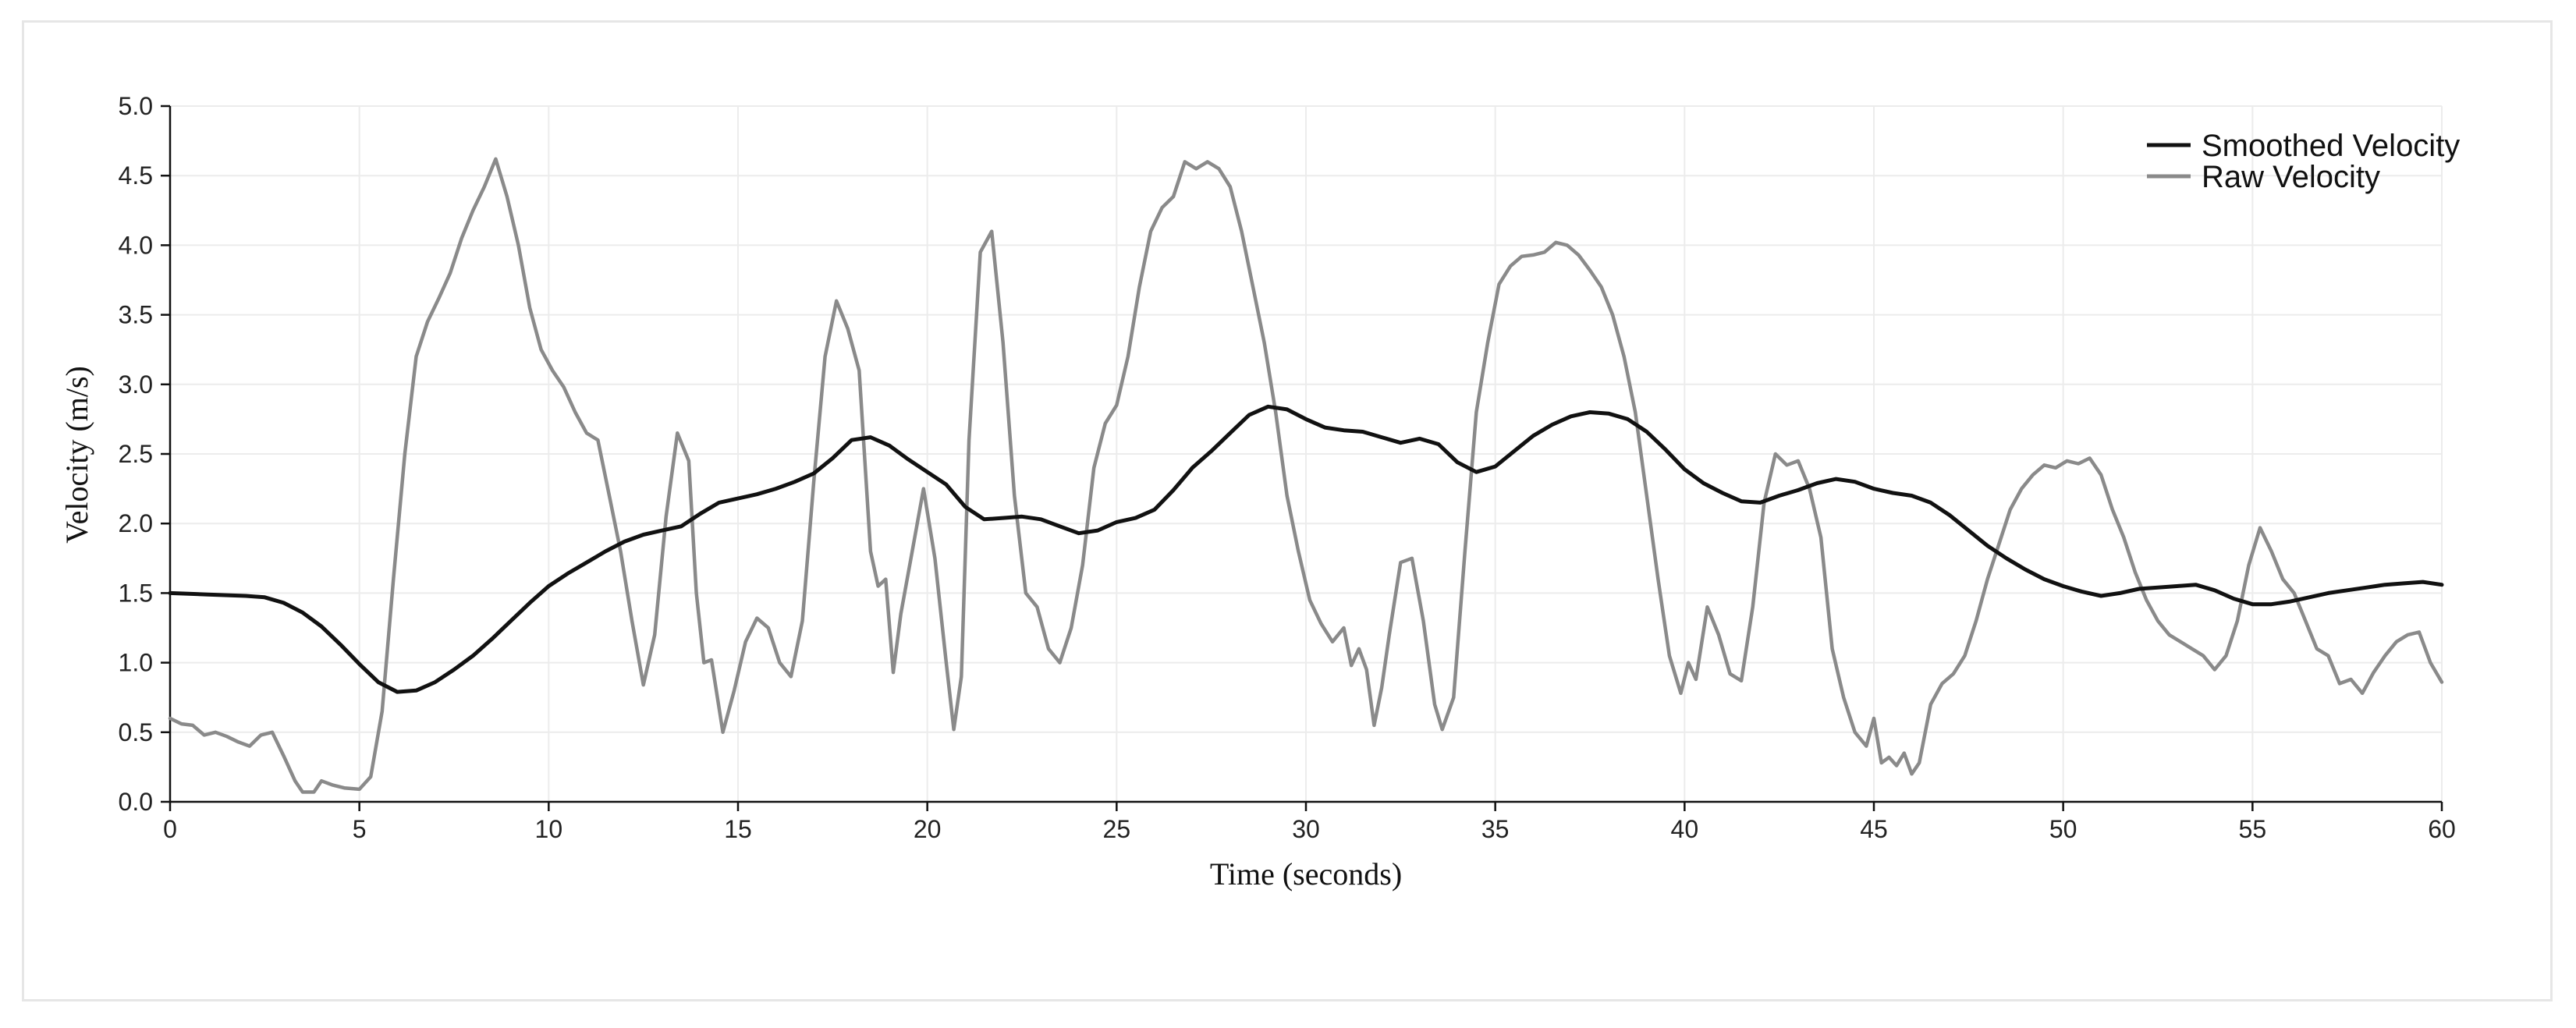  I want to click on x-tick-label: 30, so click(1306, 829).